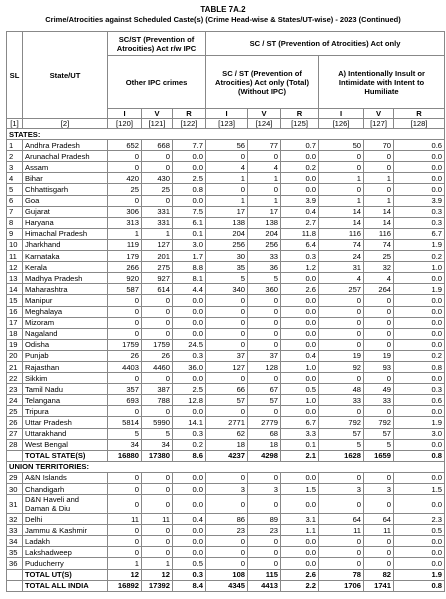  Describe the element at coordinates (65, 541) in the screenshot. I see `state-cell: Ladakh` at that location.